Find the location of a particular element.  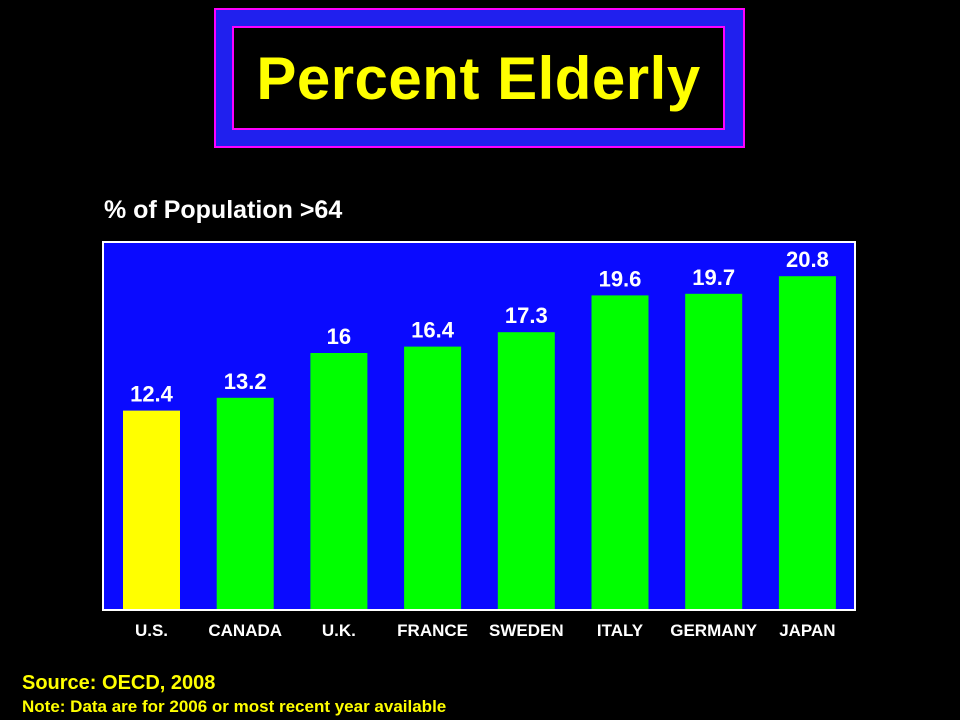

category-label: GERMANY is located at coordinates (714, 630).